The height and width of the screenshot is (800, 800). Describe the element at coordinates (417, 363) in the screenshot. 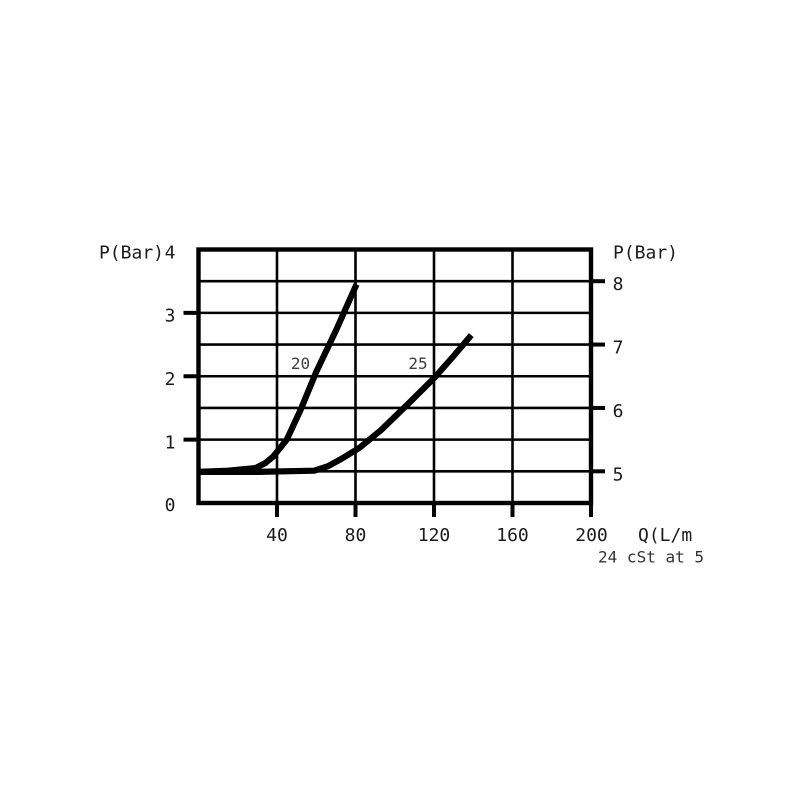

I see `curve-label-25: 25` at that location.